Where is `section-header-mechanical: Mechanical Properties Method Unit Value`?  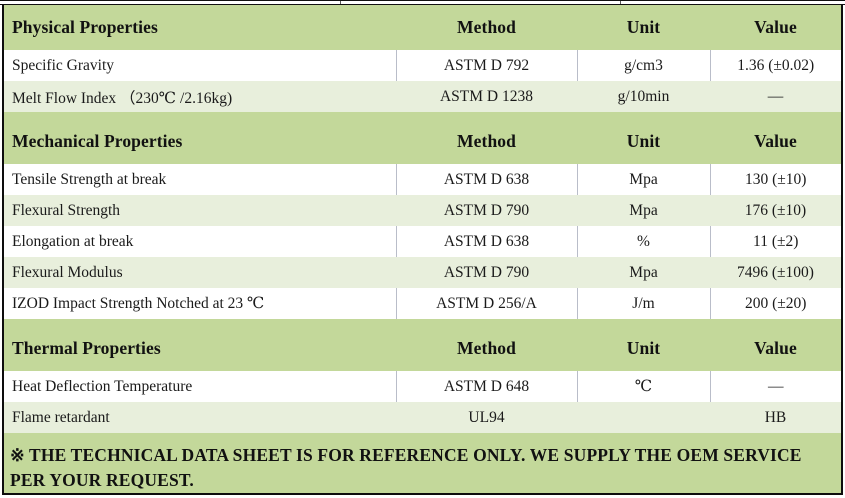
section-header-mechanical: Mechanical Properties Method Unit Value is located at coordinates (422, 141).